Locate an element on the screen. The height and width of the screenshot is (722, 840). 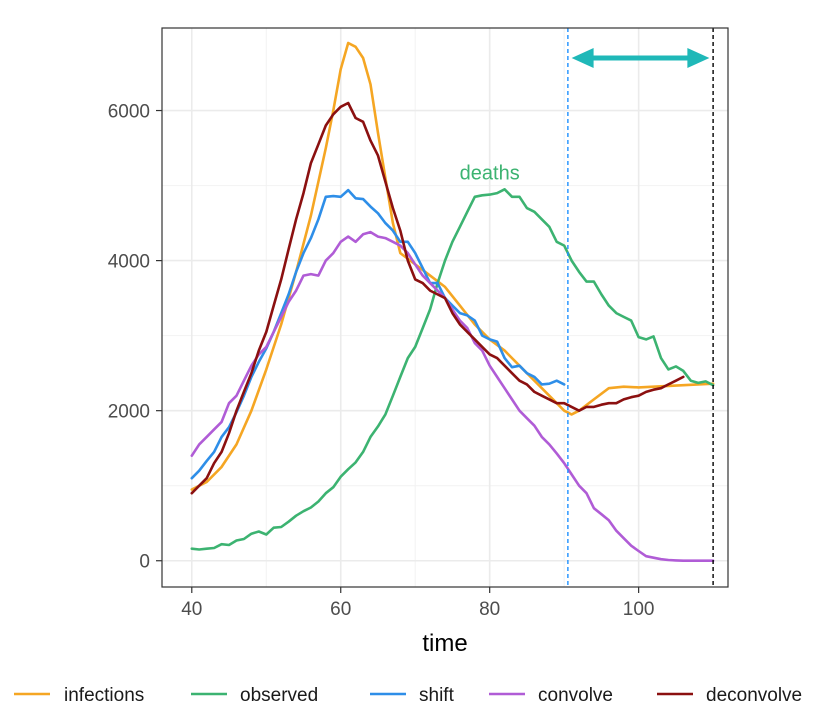
legend-label-infections: infections is located at coordinates (104, 695).